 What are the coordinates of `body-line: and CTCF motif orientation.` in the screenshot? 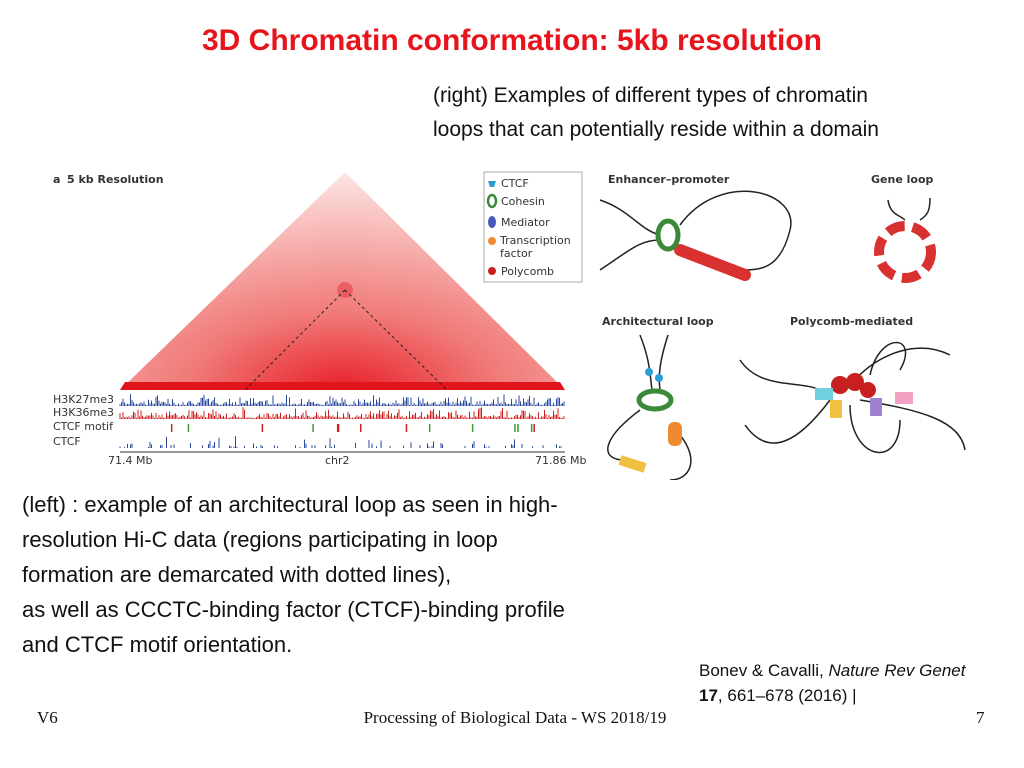 It's located at (157, 644).